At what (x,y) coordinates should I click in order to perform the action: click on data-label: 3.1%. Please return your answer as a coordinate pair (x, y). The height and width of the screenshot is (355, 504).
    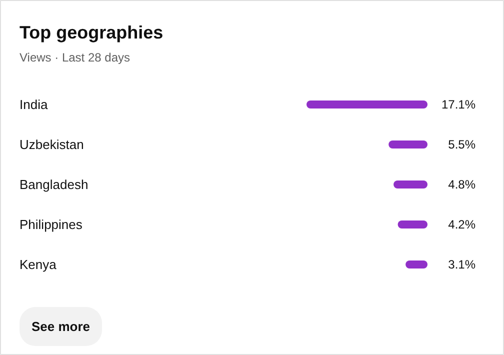
    Looking at the image, I should click on (462, 265).